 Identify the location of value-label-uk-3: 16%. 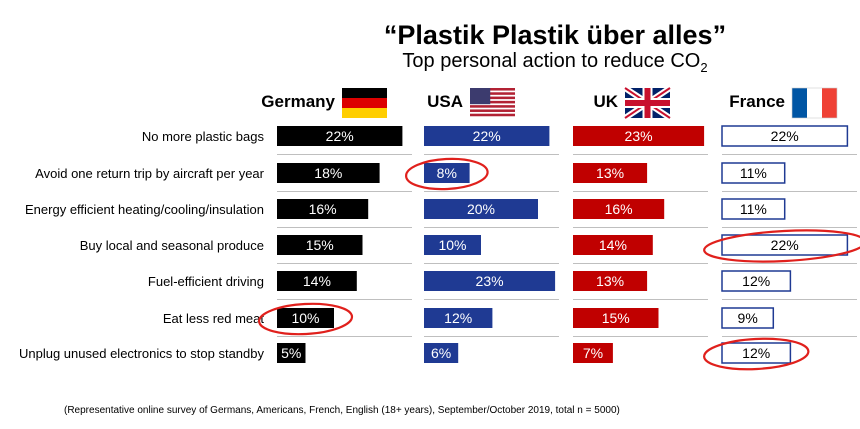
(619, 209).